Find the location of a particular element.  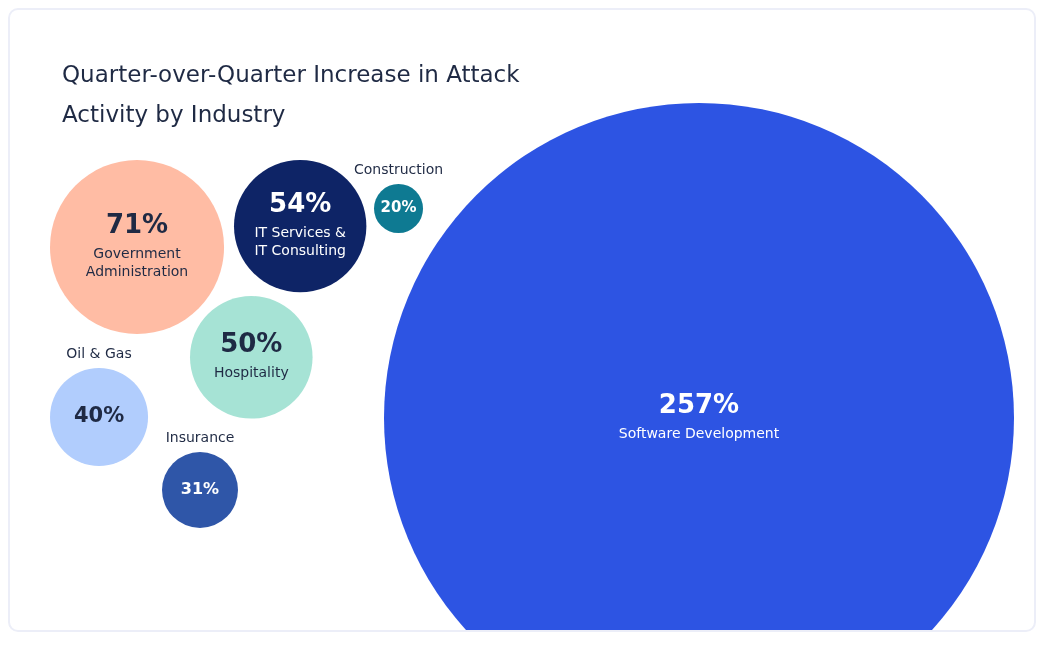

category-label: Insurance is located at coordinates (200, 436).